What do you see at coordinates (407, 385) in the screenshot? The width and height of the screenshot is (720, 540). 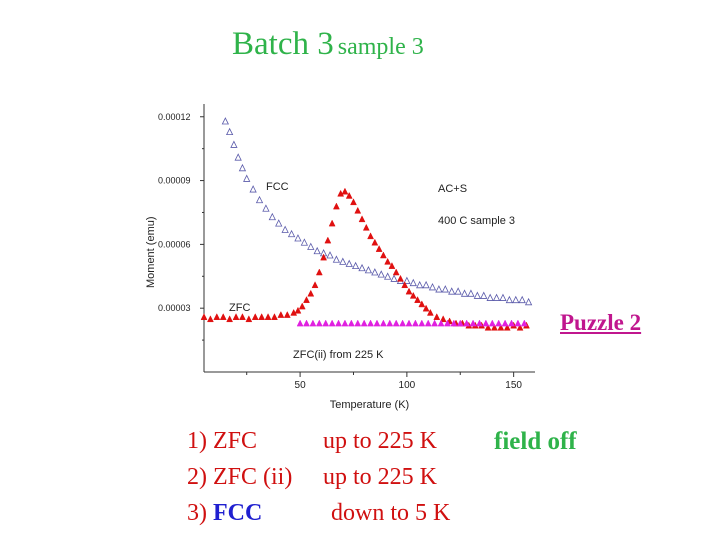 I see `x-tick-label: 100` at bounding box center [407, 385].